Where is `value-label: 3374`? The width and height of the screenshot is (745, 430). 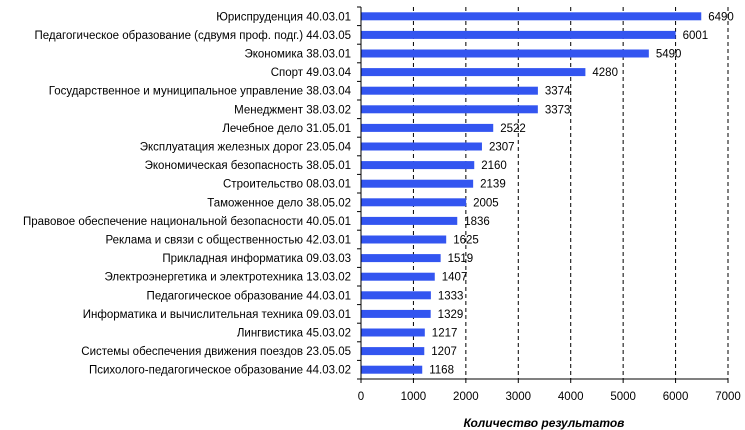 value-label: 3374 is located at coordinates (558, 92).